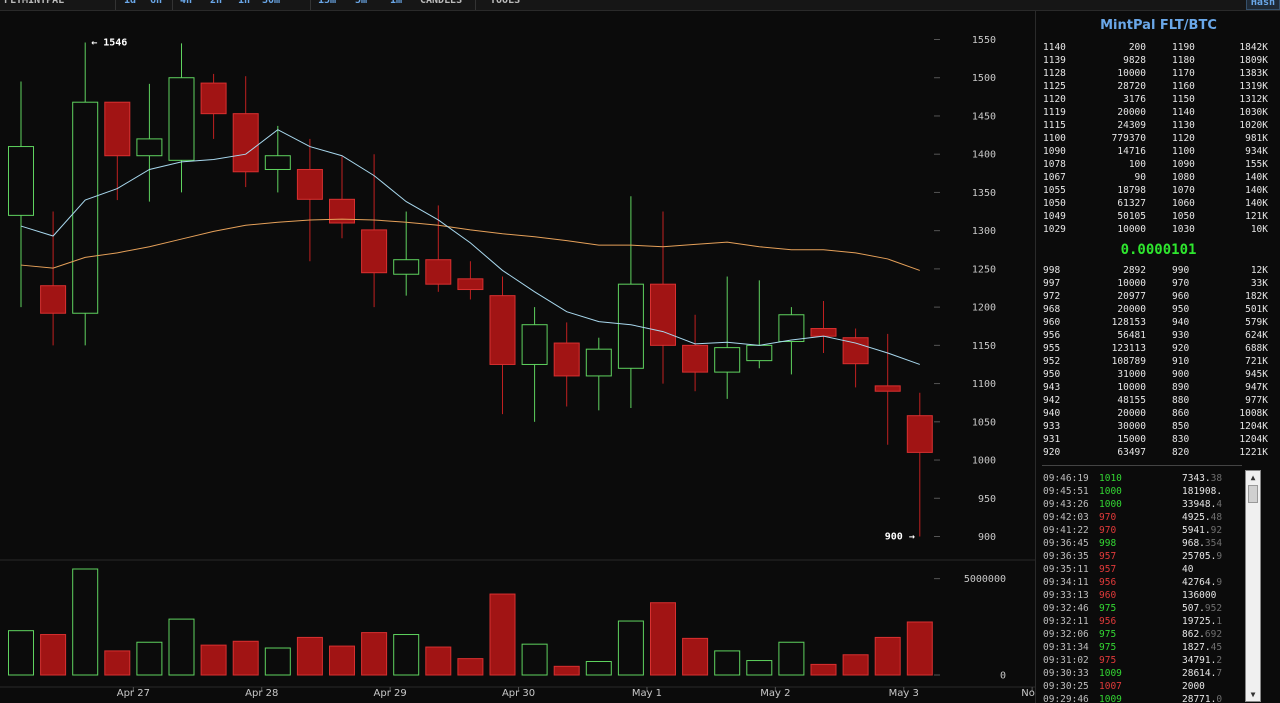  I want to click on trade-amount: 4925.48, so click(1202, 517).